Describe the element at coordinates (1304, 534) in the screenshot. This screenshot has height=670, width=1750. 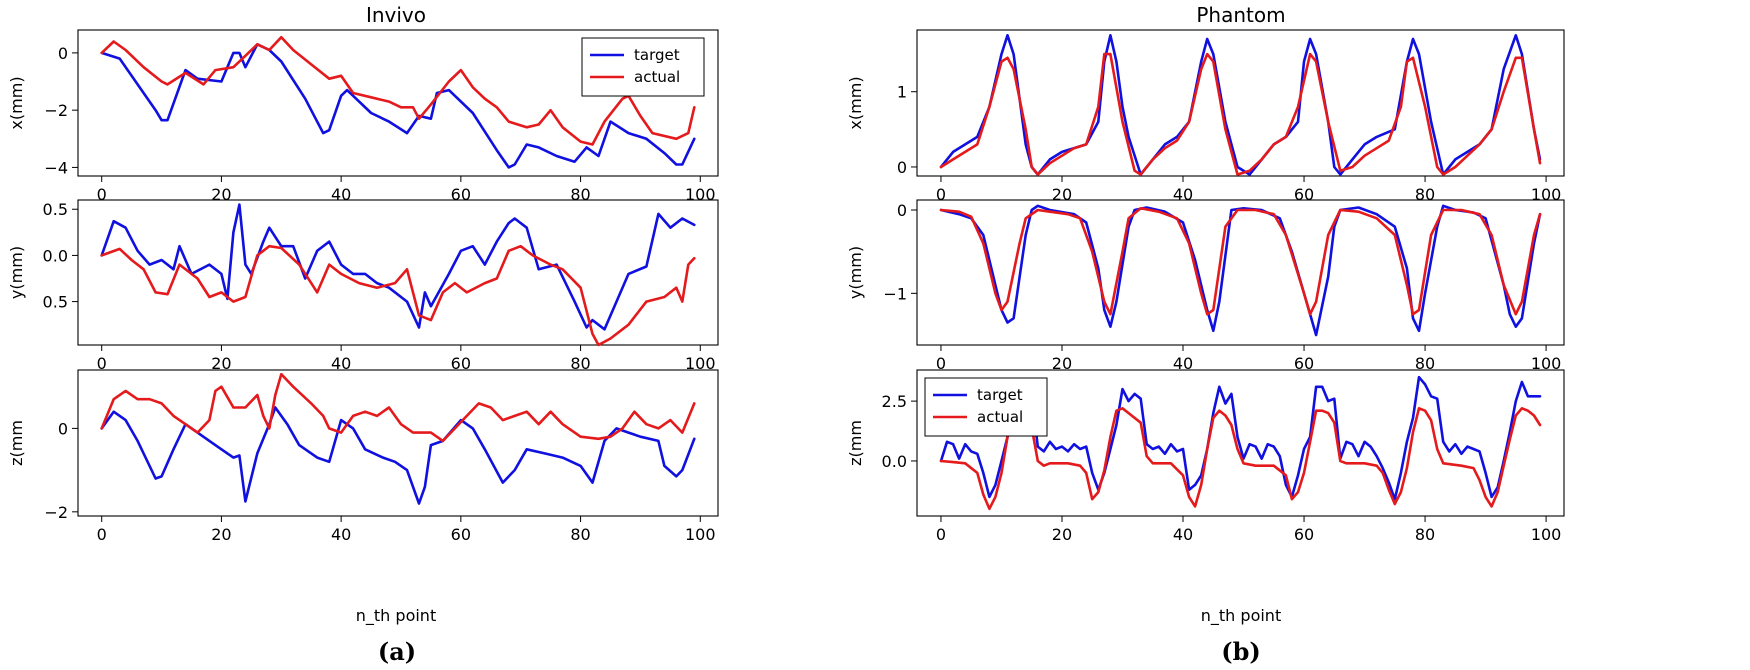
I see `phantom-z-xtick-label: 60` at that location.